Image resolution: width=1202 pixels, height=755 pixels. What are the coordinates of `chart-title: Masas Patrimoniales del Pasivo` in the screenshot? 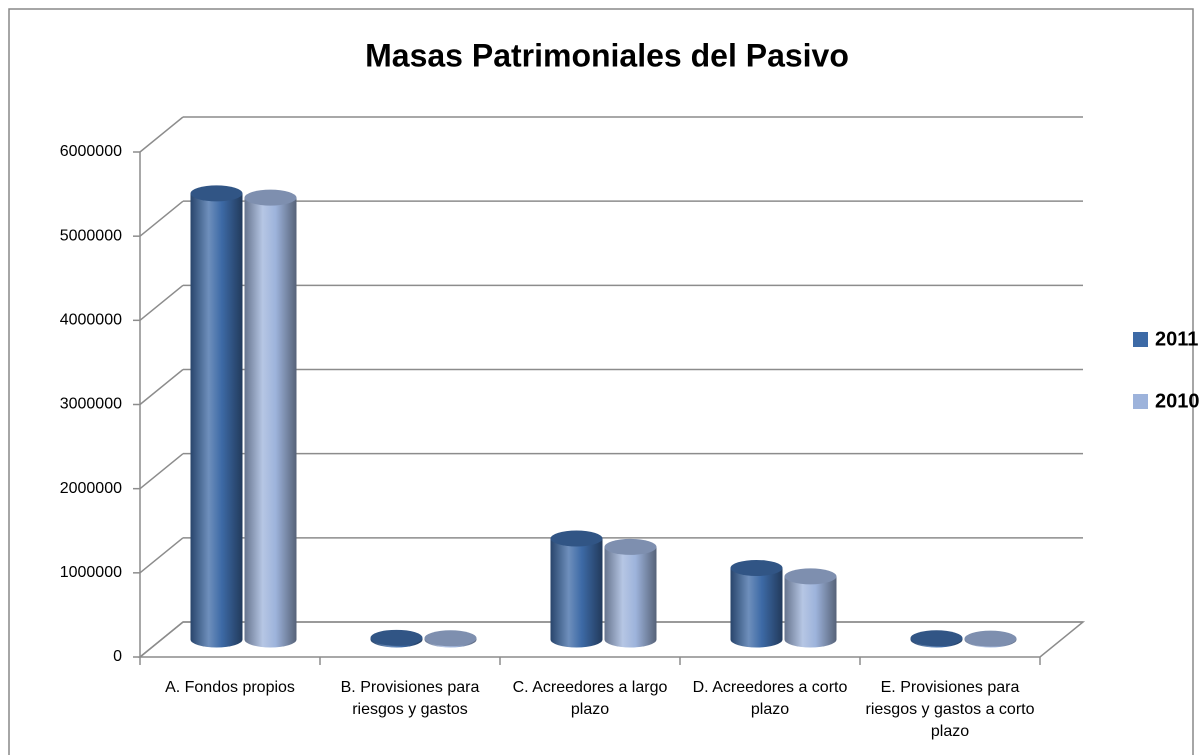 It's located at (607, 55).